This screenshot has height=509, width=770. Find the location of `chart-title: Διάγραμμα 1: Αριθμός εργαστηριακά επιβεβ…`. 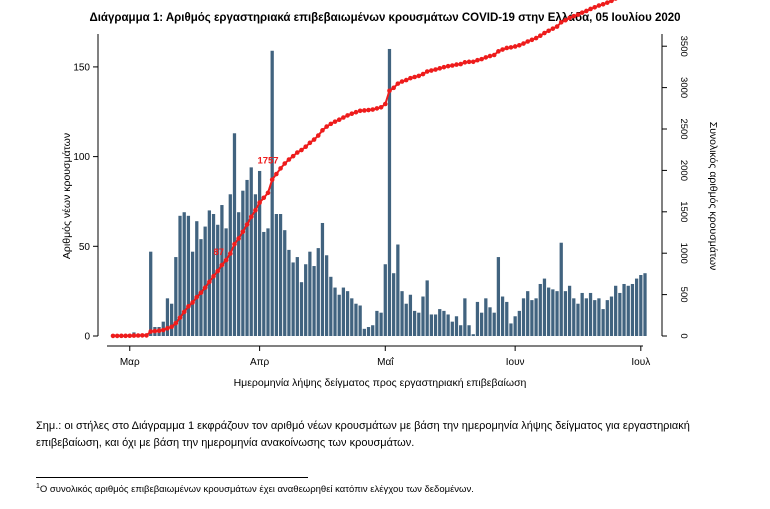

chart-title: Διάγραμμα 1: Αριθμός εργαστηριακά επιβεβ… is located at coordinates (385, 18).